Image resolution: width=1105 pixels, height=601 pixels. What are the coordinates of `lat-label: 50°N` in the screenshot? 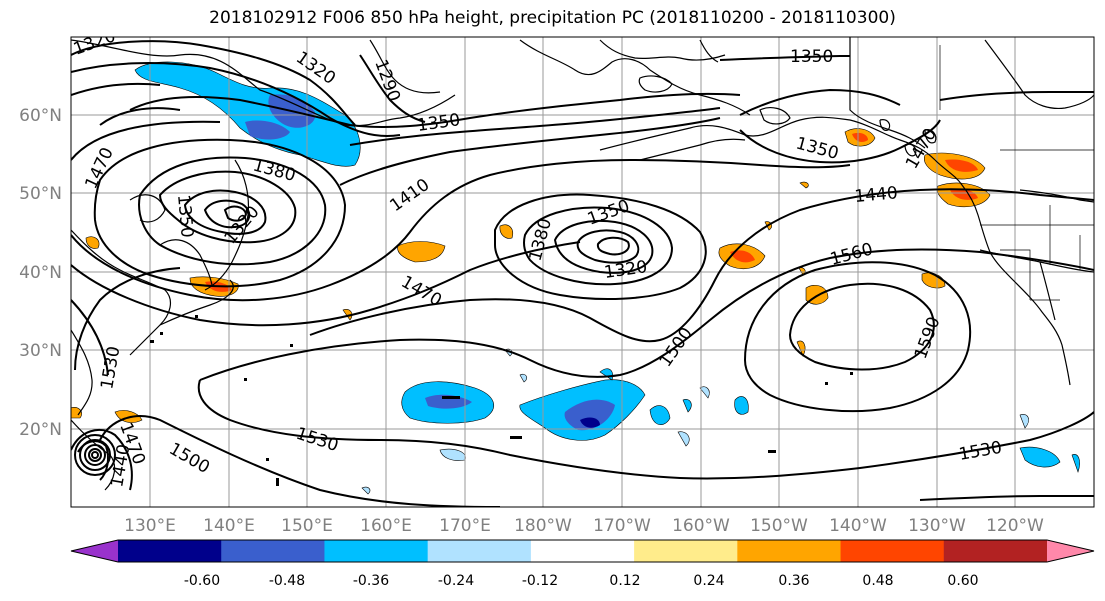 It's located at (40, 194).